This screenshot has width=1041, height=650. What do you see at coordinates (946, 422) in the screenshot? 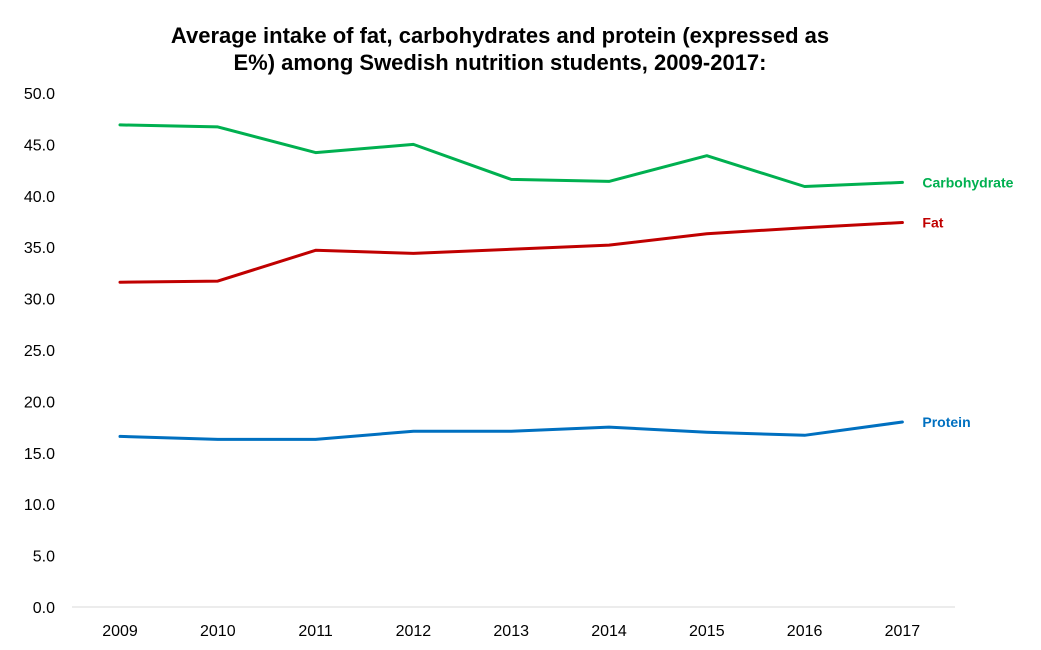
I see `series-label-protein: Protein` at bounding box center [946, 422].